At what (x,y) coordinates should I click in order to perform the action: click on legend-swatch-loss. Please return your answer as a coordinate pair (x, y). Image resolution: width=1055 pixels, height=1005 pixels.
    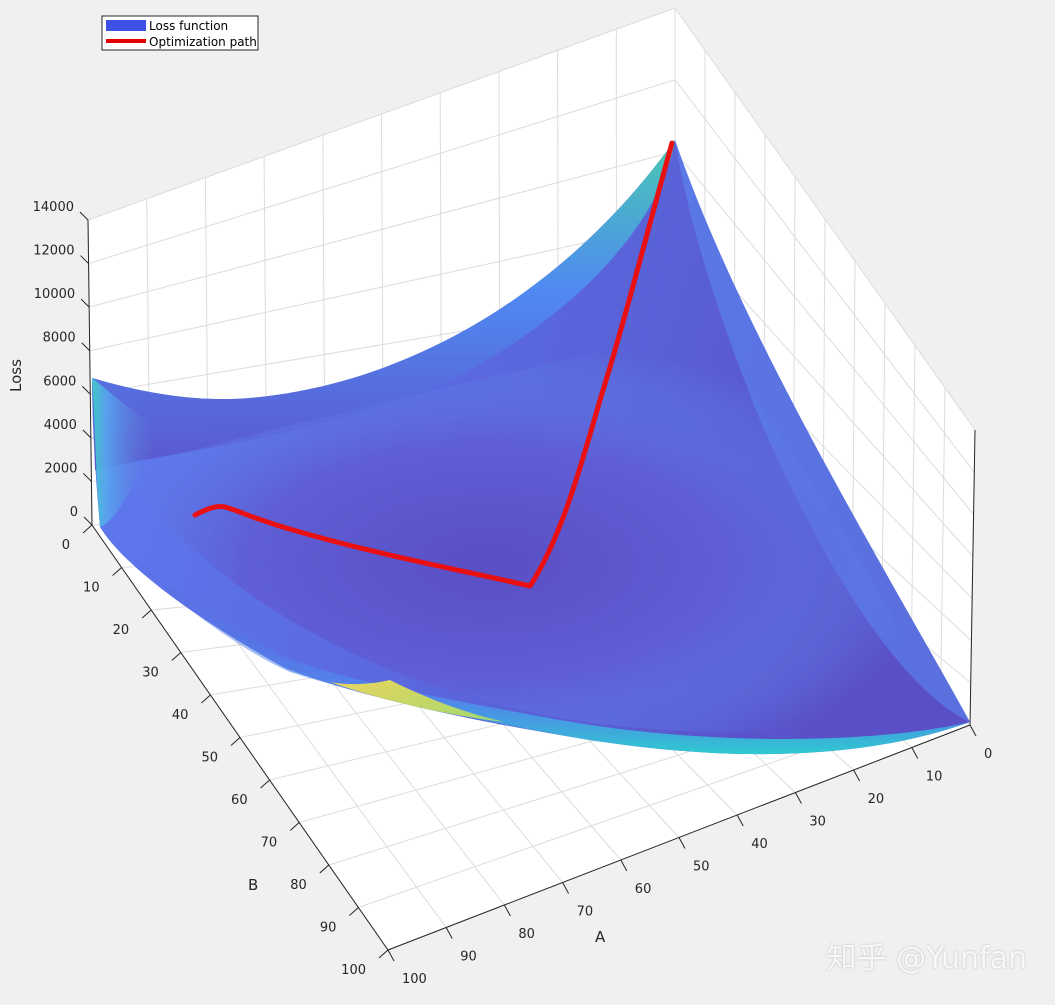
    Looking at the image, I should click on (126, 25).